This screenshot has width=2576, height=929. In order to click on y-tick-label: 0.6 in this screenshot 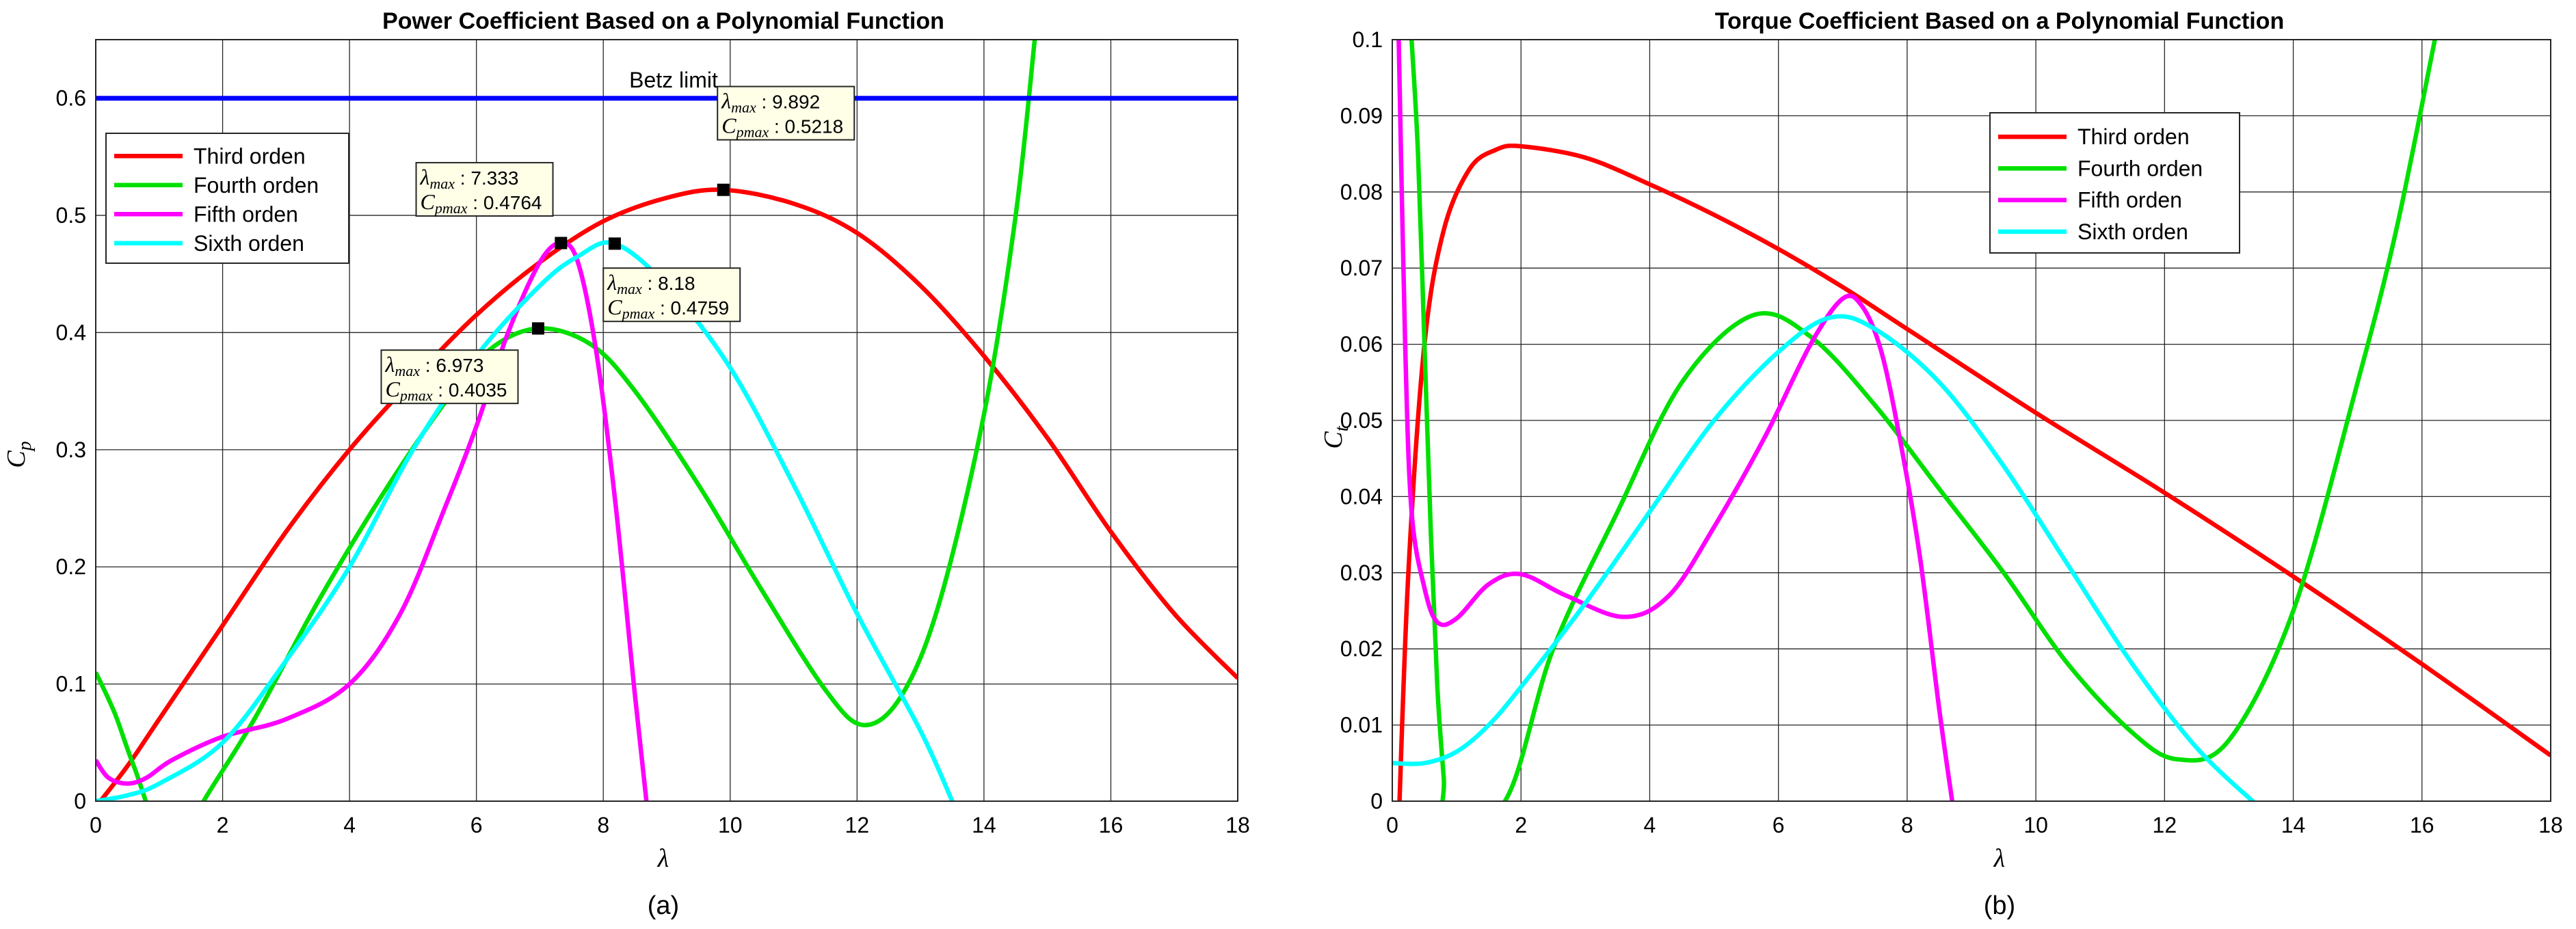, I will do `click(71, 98)`.